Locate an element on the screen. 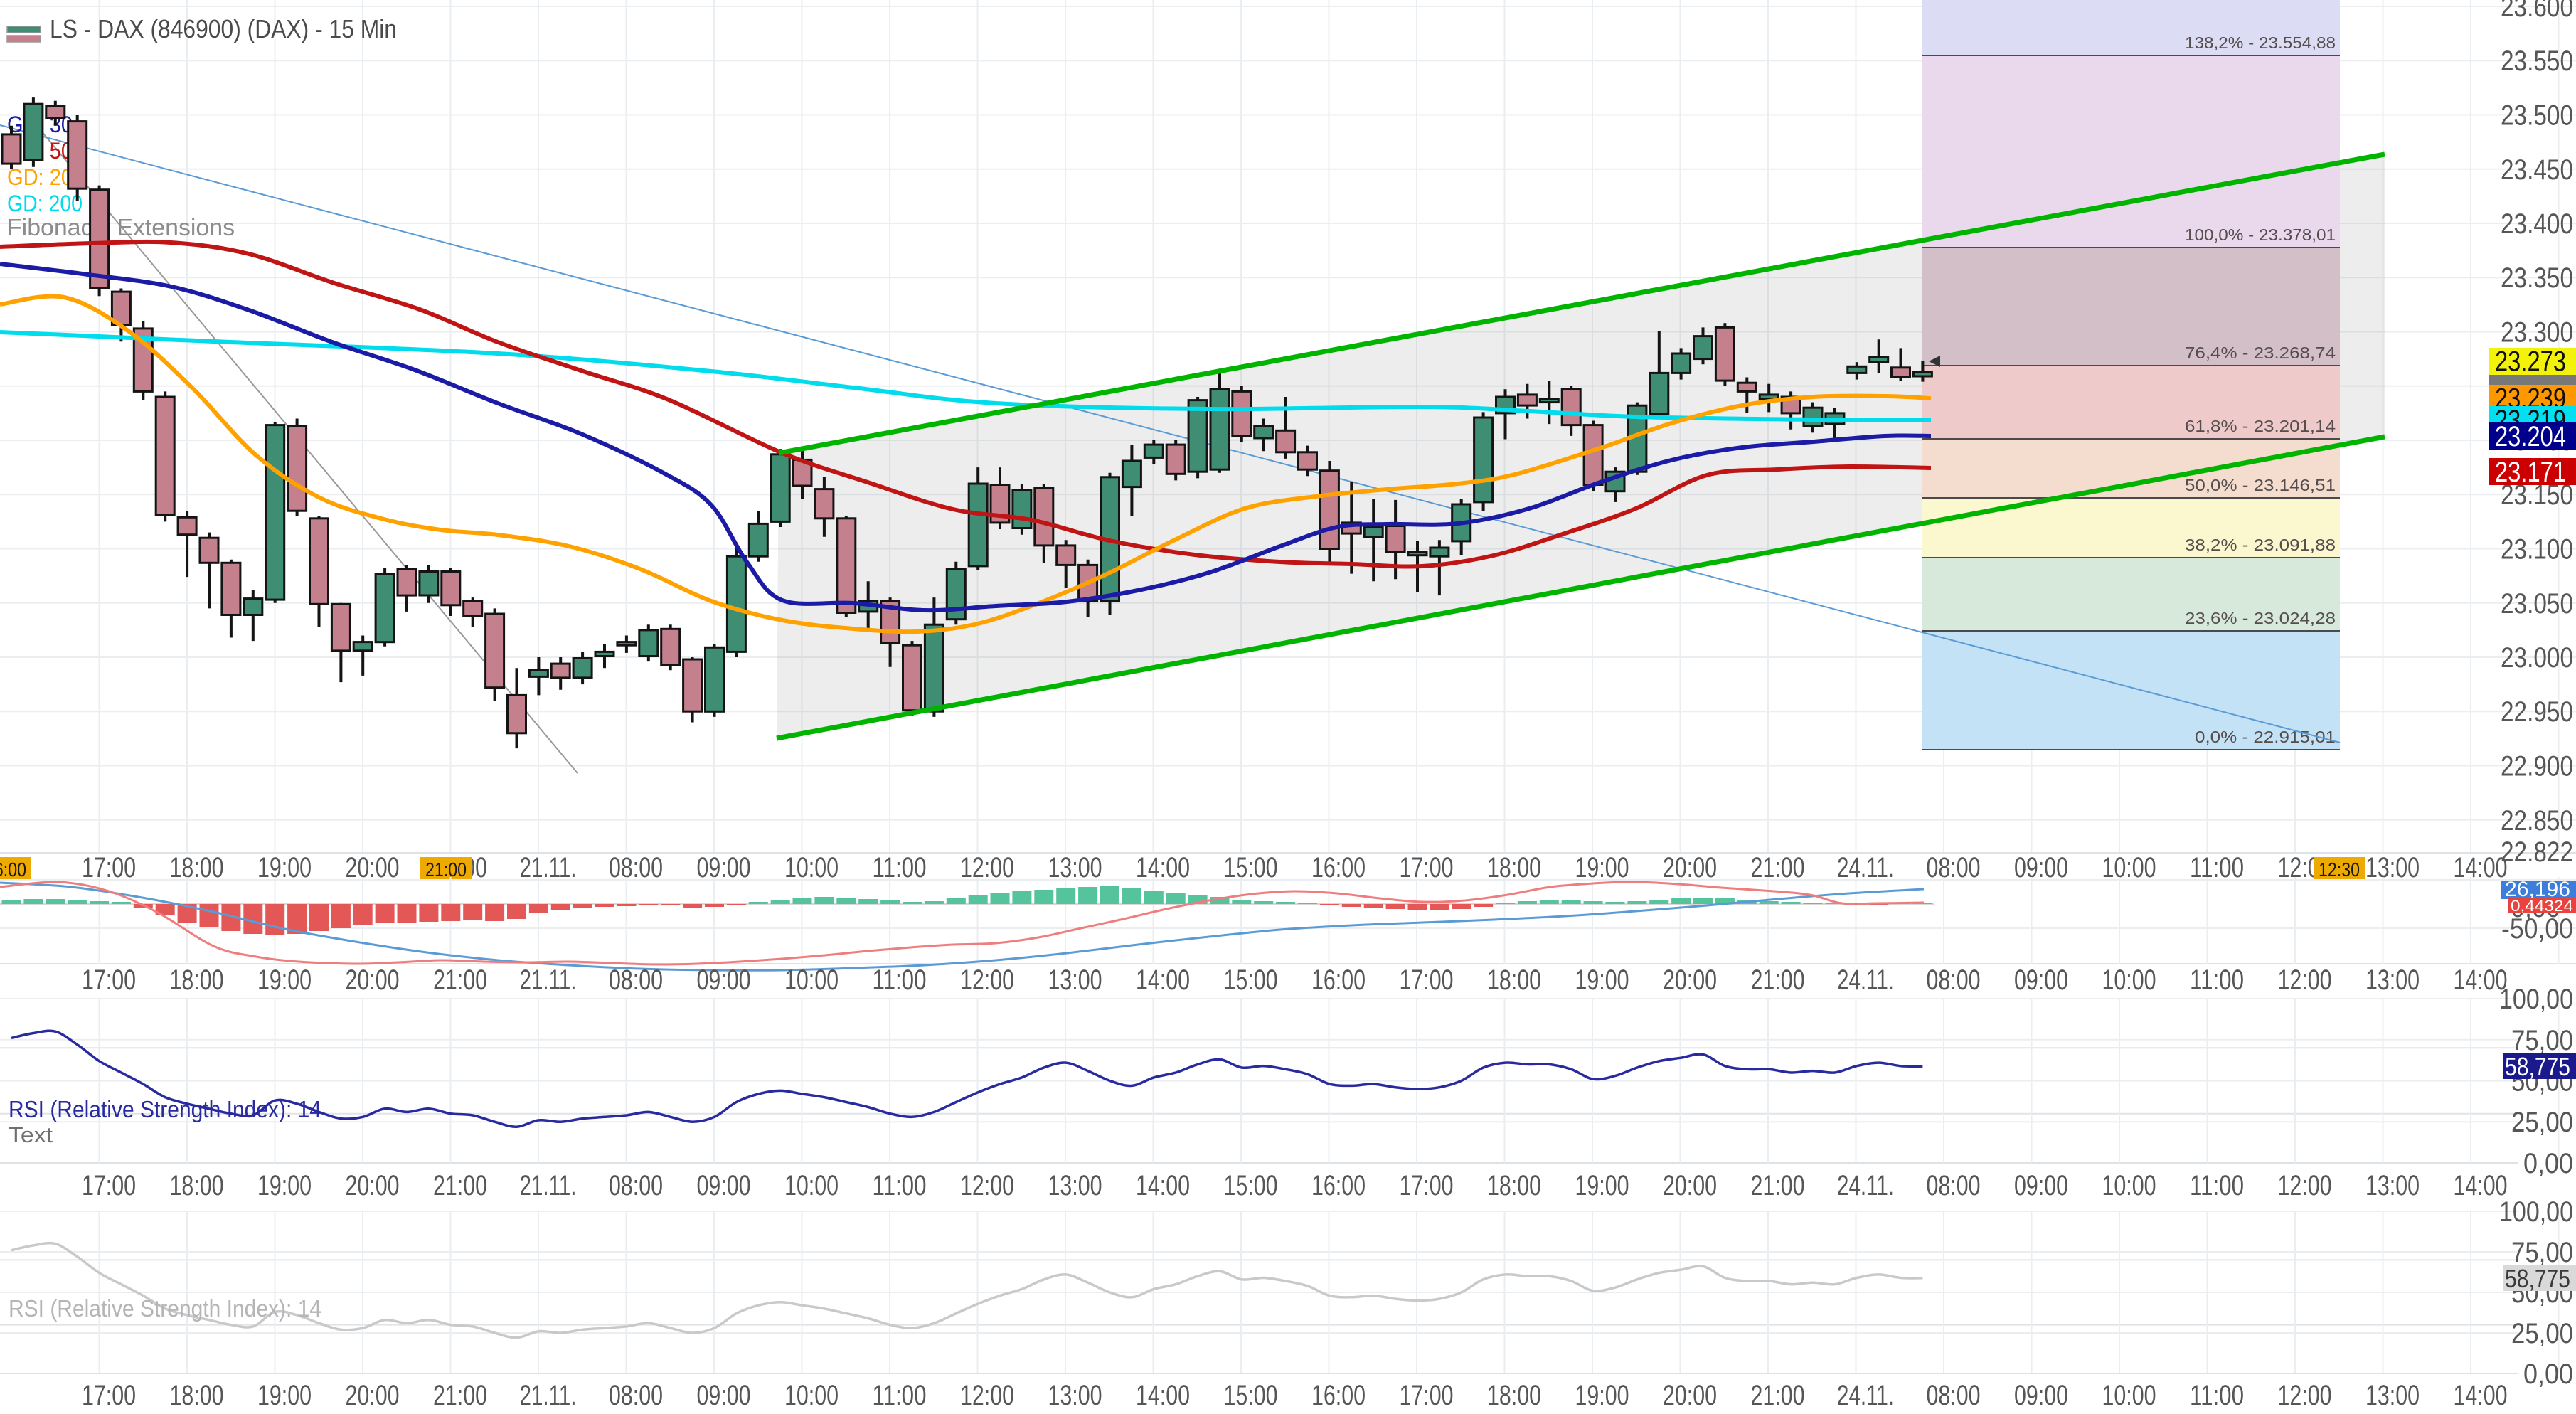 The image size is (2576, 1414). svg-text: 23.500 is located at coordinates (2537, 116).